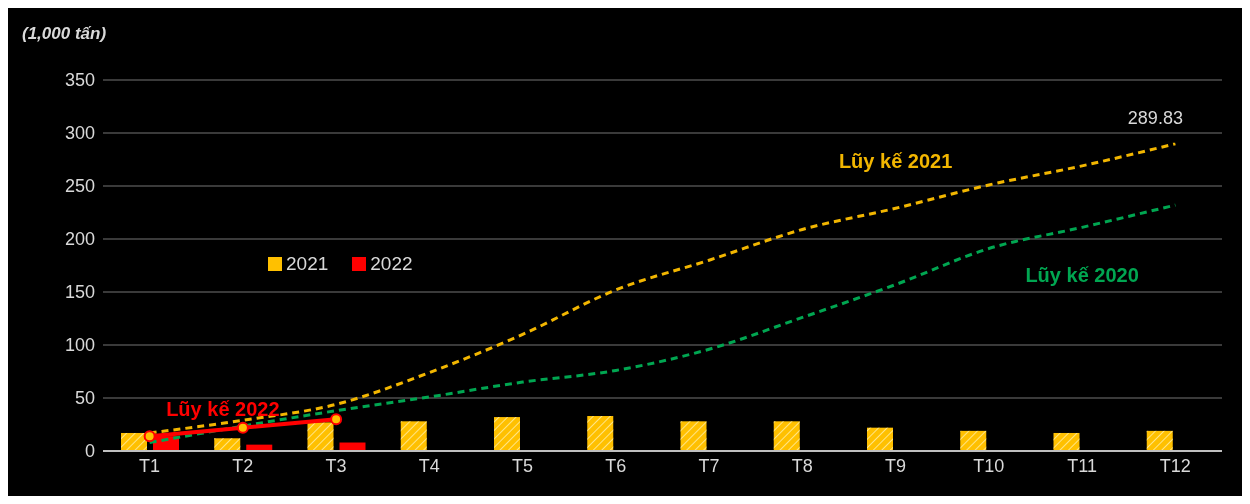 This screenshot has height=504, width=1250. What do you see at coordinates (150, 465) in the screenshot?
I see `x-tick-label: T1` at bounding box center [150, 465].